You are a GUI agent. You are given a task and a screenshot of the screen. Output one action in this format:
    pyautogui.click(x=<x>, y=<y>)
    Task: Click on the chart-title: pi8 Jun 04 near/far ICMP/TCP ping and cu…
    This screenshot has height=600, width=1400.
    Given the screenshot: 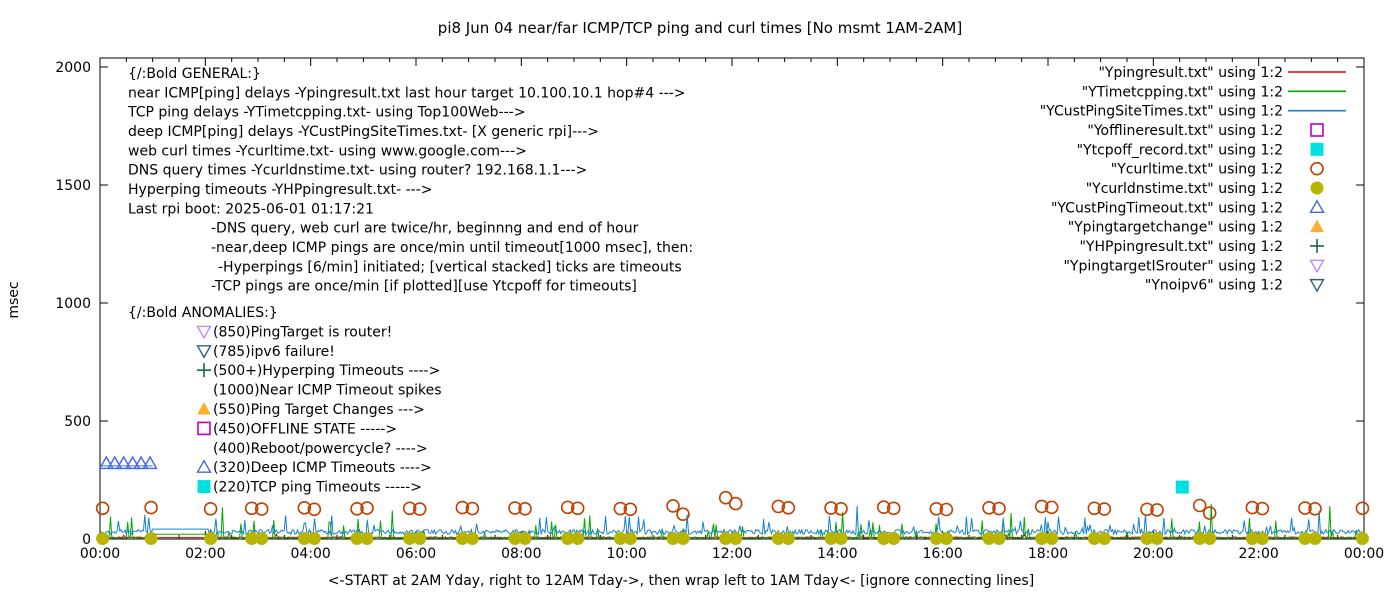 What is the action you would take?
    pyautogui.click(x=700, y=28)
    